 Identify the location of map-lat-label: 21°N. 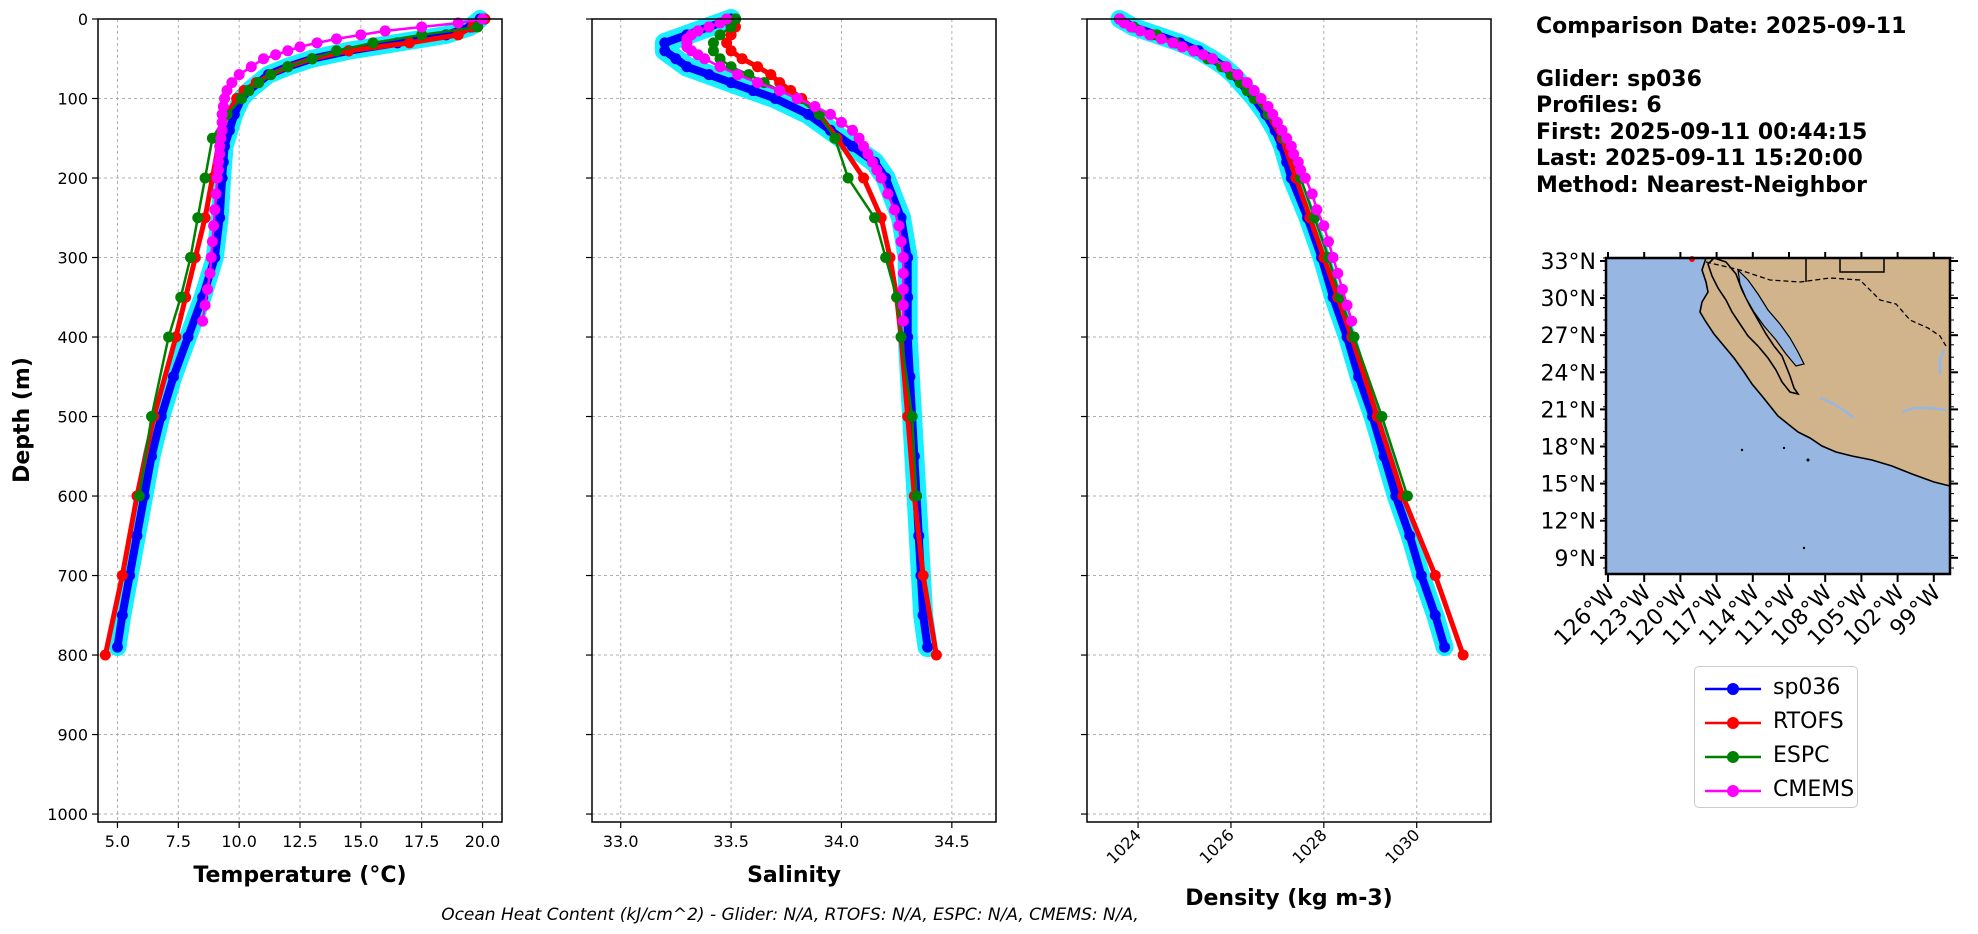
(1568, 410).